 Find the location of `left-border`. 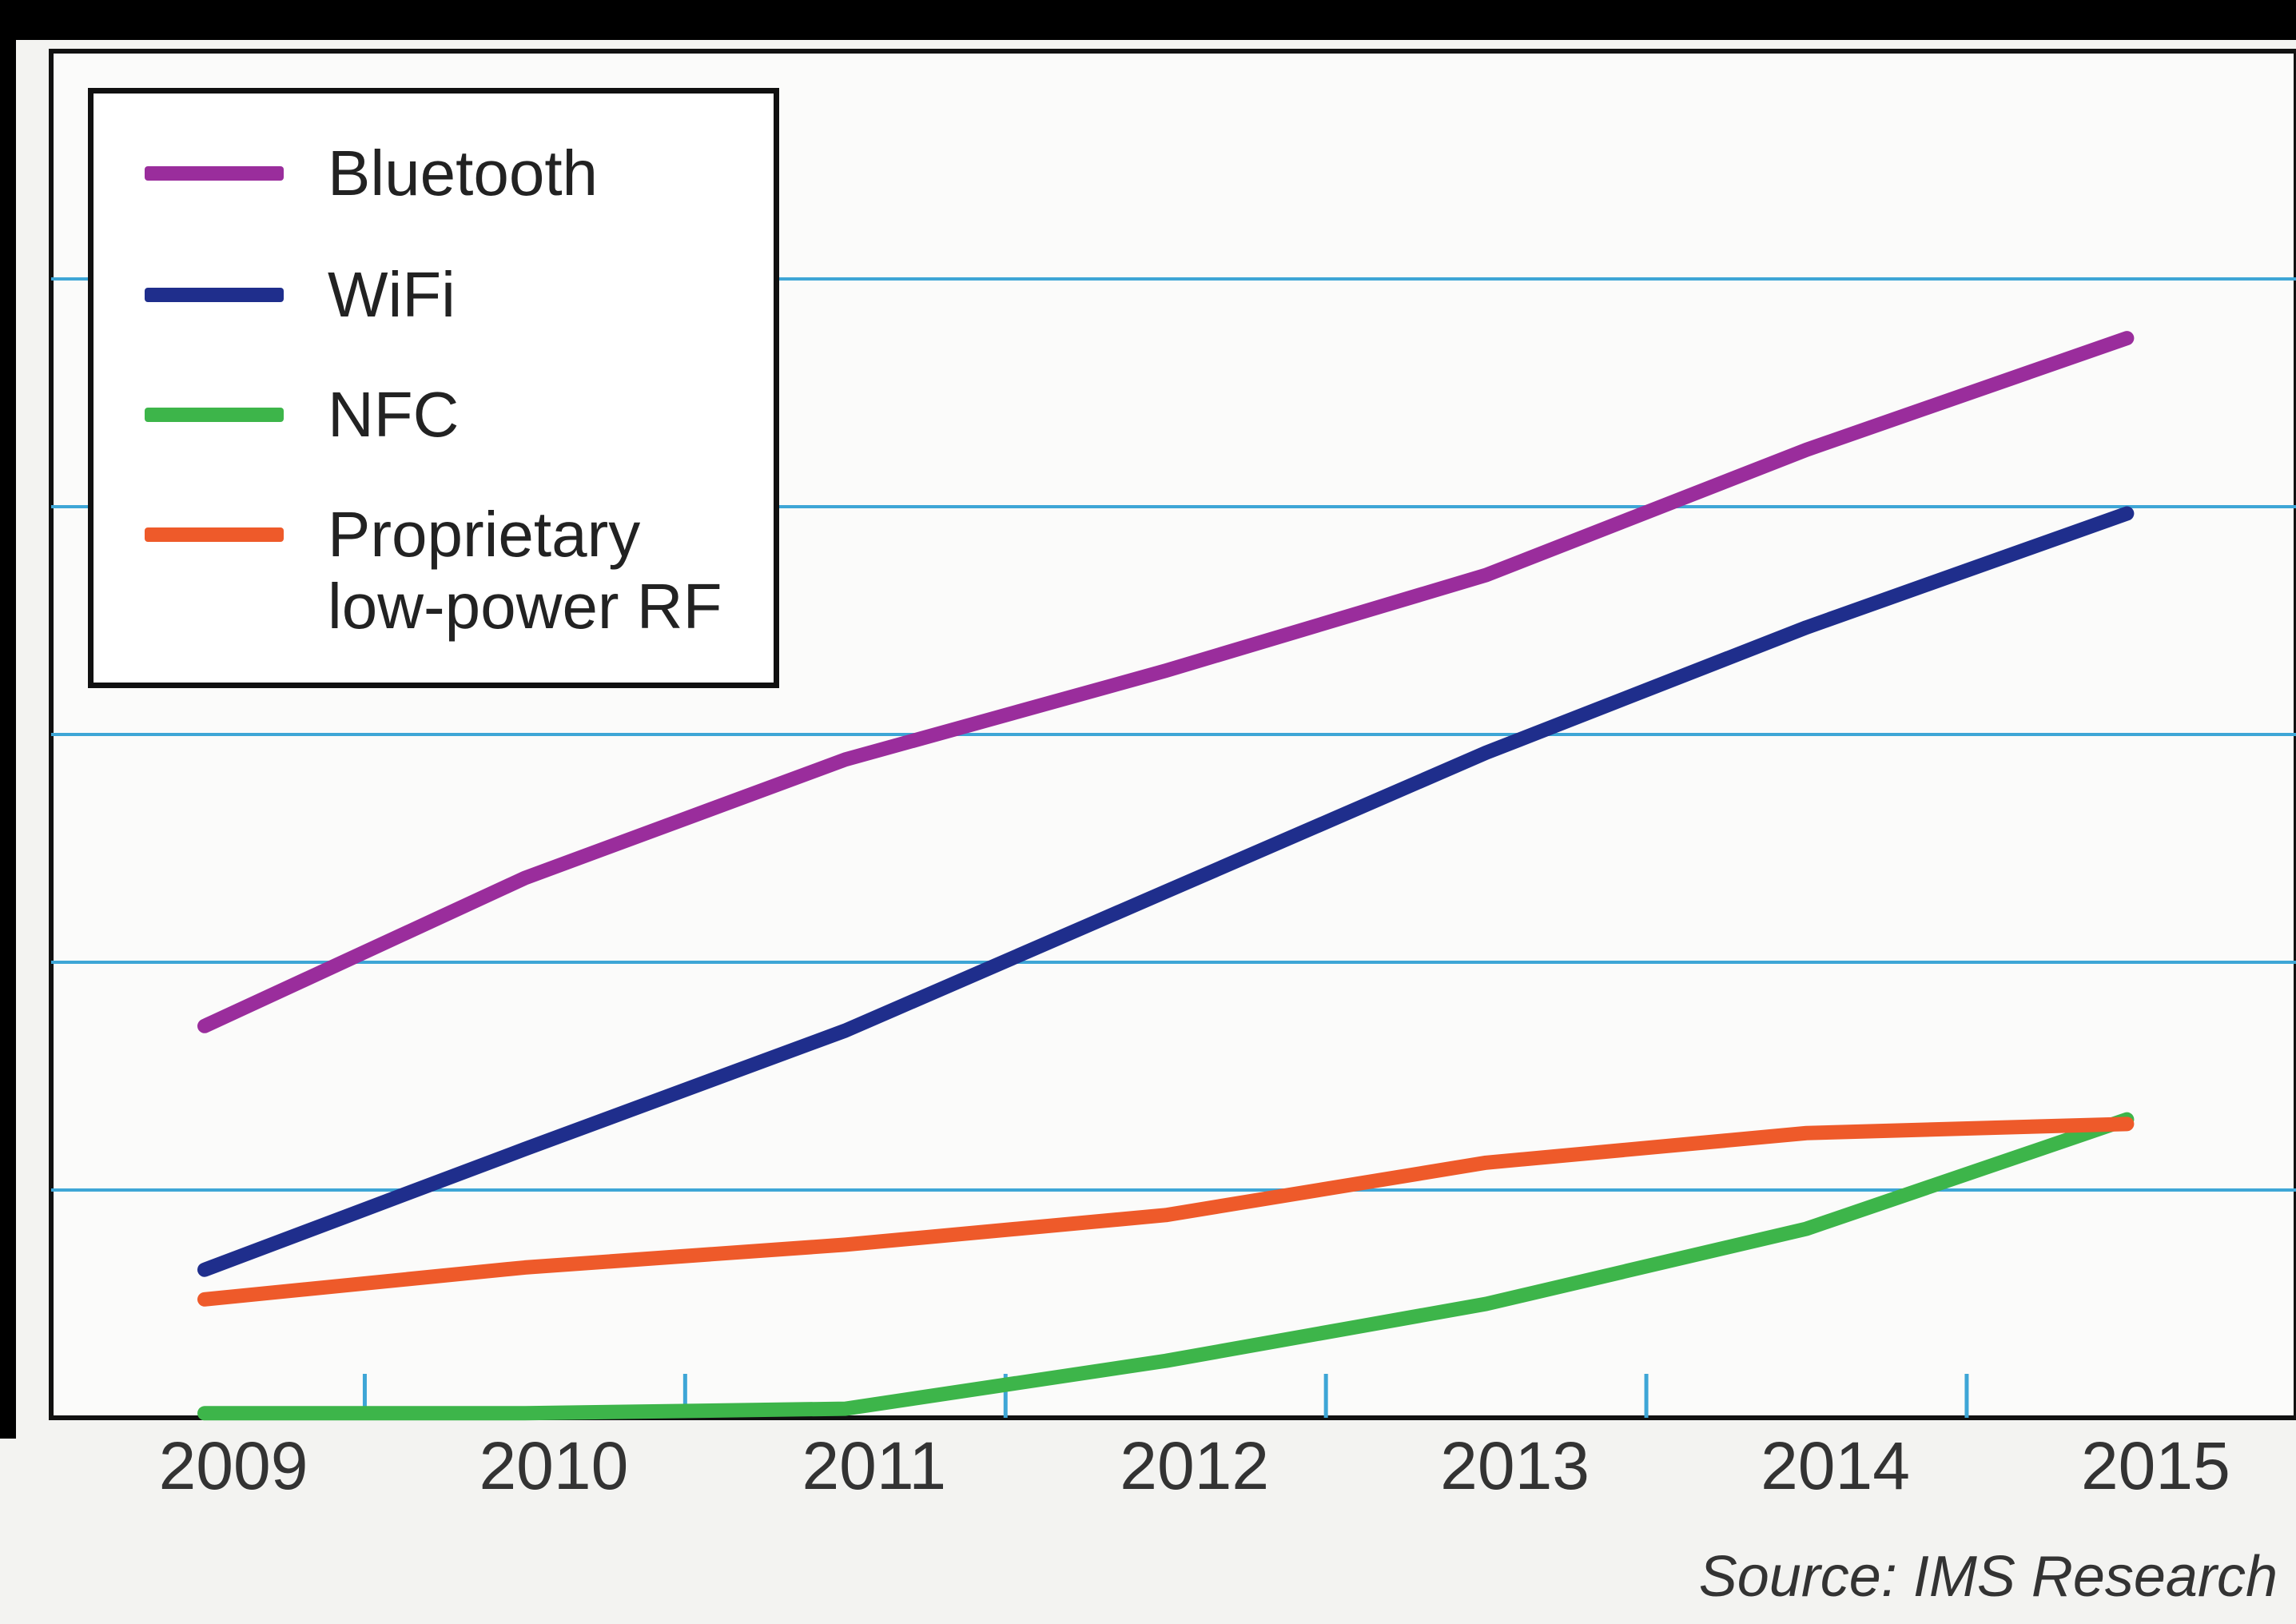

left-border is located at coordinates (8, 719).